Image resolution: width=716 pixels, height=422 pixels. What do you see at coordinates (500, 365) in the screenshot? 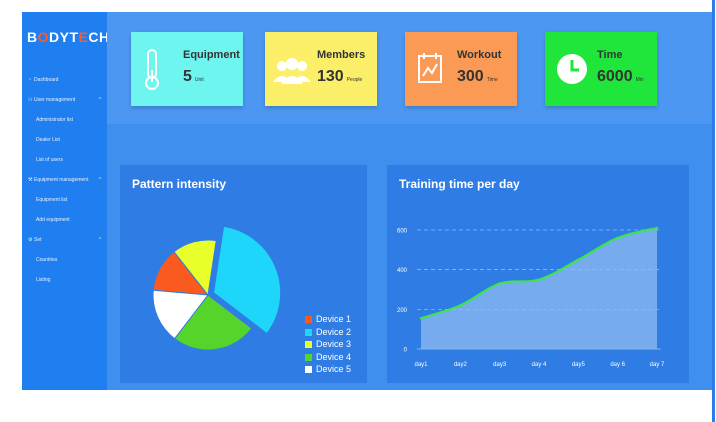
I see `x-tick-label: day3` at bounding box center [500, 365].